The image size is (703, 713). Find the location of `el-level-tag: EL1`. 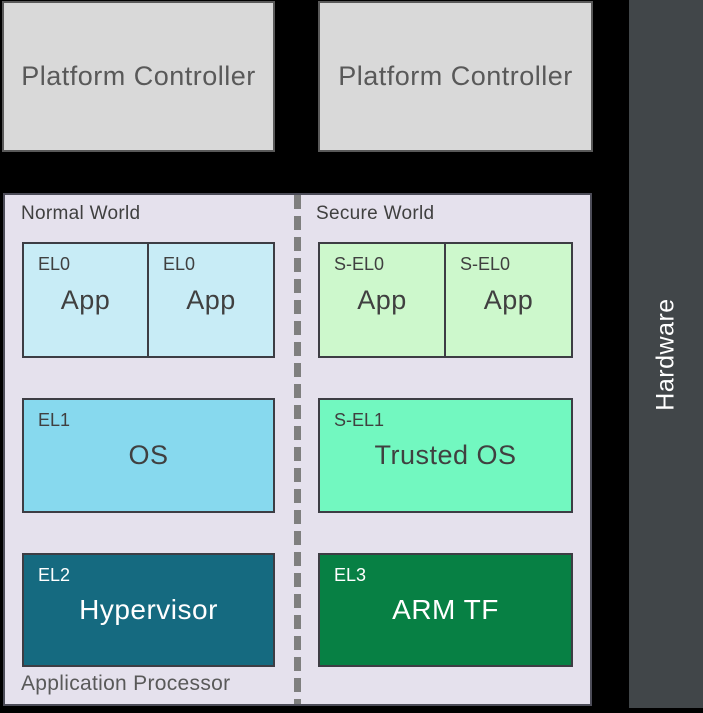

el-level-tag: EL1 is located at coordinates (54, 420).